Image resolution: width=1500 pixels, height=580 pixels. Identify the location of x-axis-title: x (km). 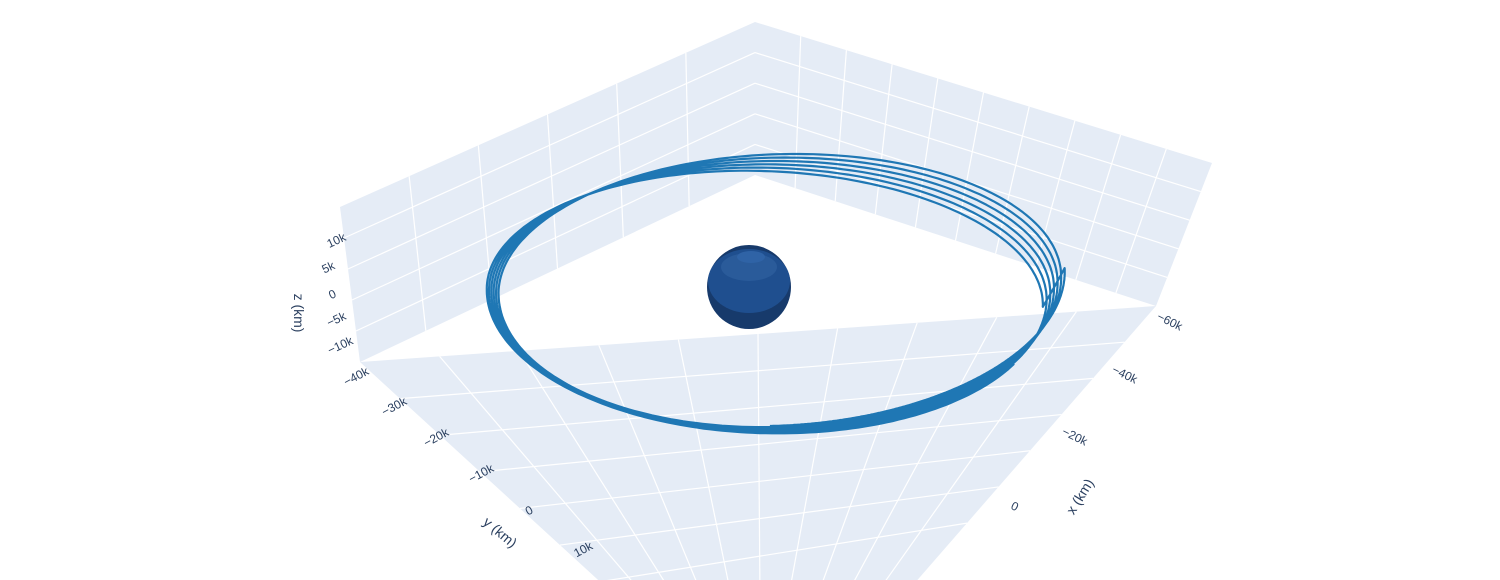
(1080, 496).